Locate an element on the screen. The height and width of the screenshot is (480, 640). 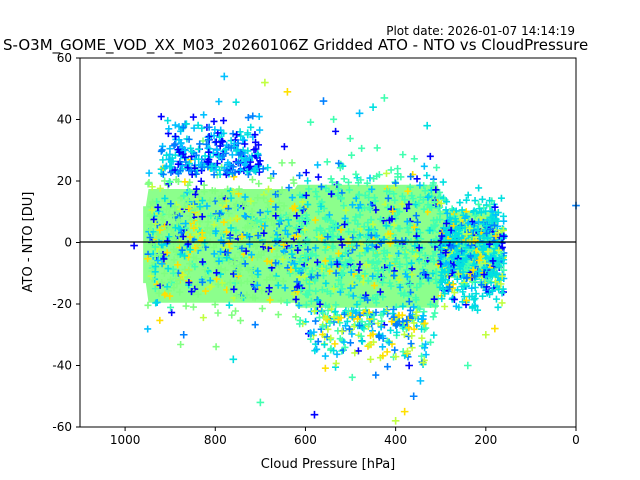
y-tick-label: 40 is located at coordinates (64, 120).